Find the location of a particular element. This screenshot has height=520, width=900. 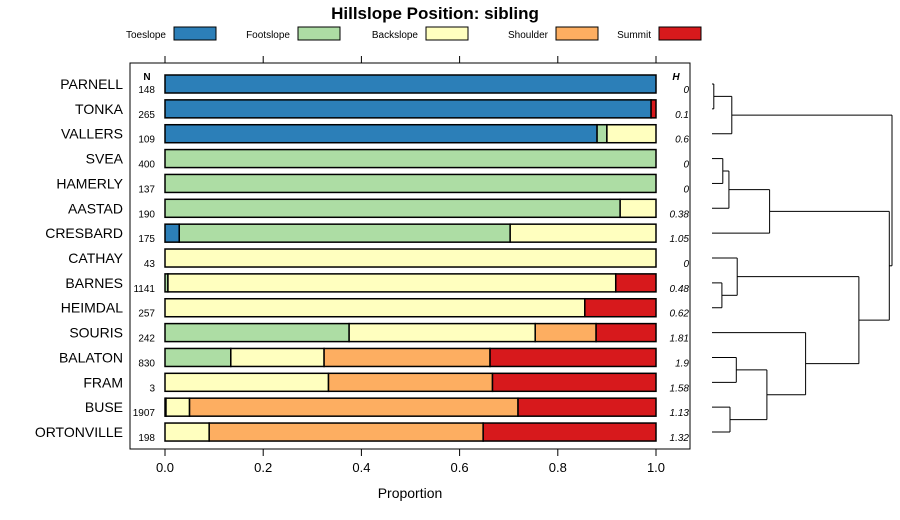

bar-row-souris: SOURIS 242 1.81 is located at coordinates (379, 333).